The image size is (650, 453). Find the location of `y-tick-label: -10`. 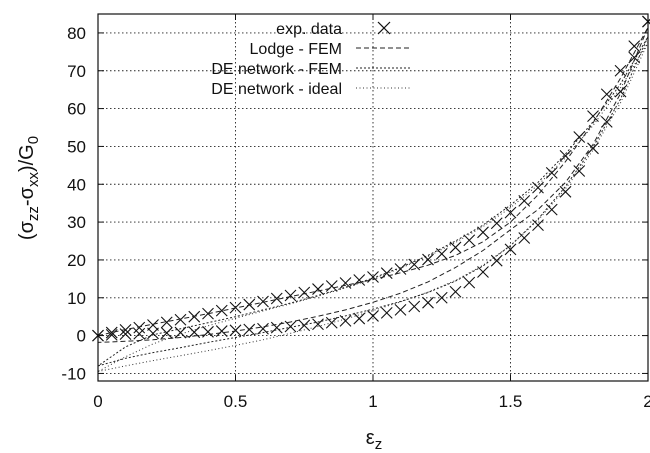

y-tick-label: -10 is located at coordinates (73, 373).